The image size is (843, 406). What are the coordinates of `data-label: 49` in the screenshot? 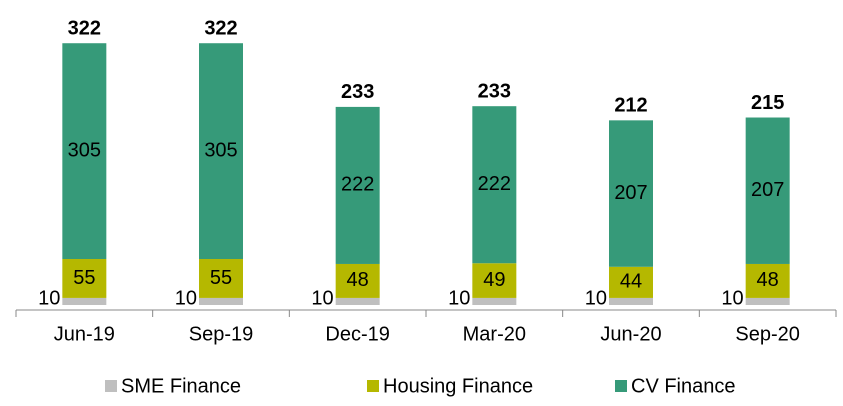 It's located at (494, 280).